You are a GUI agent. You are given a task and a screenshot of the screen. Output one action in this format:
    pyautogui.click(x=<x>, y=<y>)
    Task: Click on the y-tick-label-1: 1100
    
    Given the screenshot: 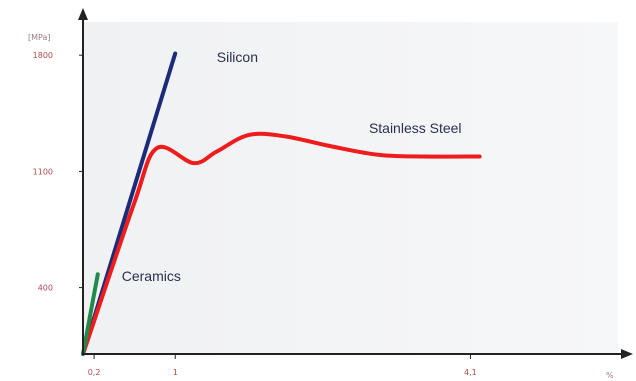 What is the action you would take?
    pyautogui.click(x=43, y=171)
    